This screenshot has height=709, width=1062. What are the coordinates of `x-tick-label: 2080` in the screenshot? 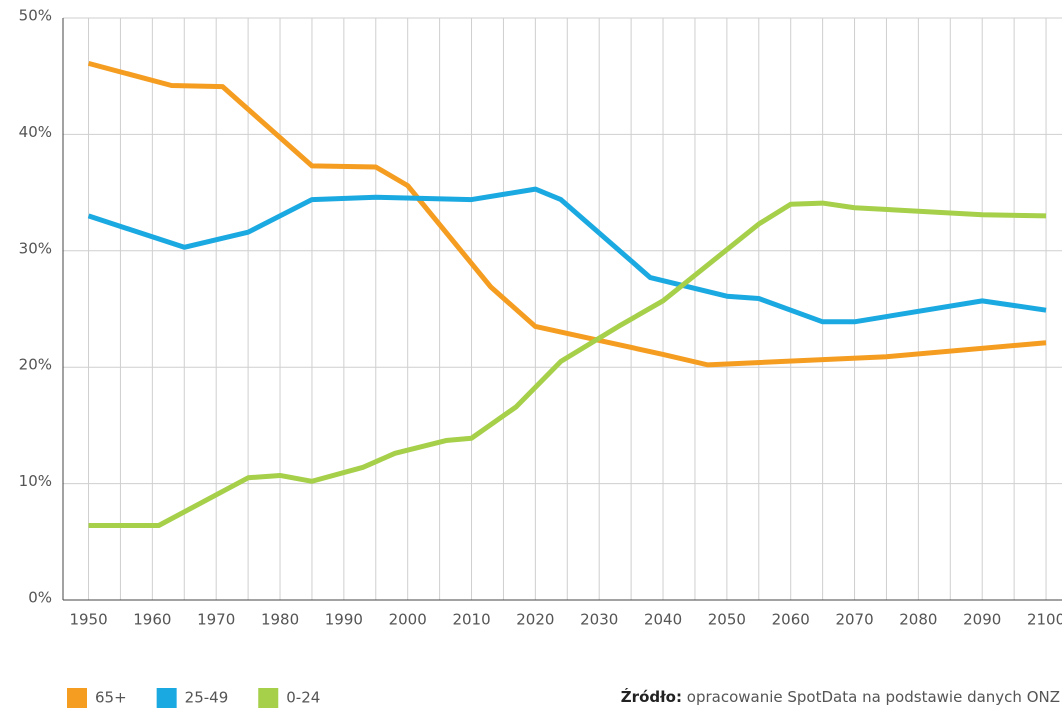 It's located at (918, 620).